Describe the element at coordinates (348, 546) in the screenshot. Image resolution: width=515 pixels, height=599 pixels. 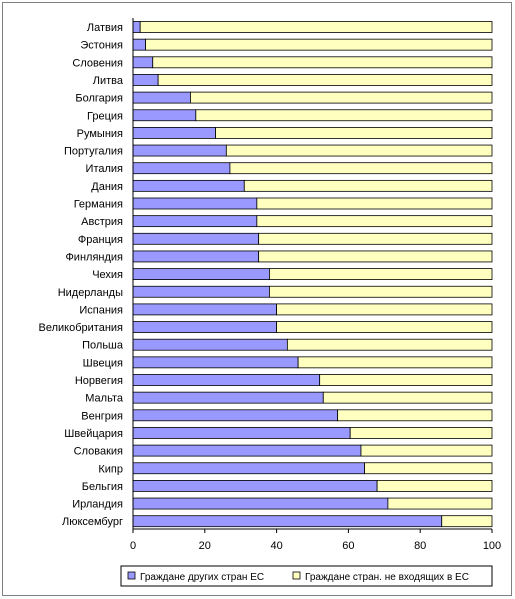
I see `x-tick-label: 60` at that location.